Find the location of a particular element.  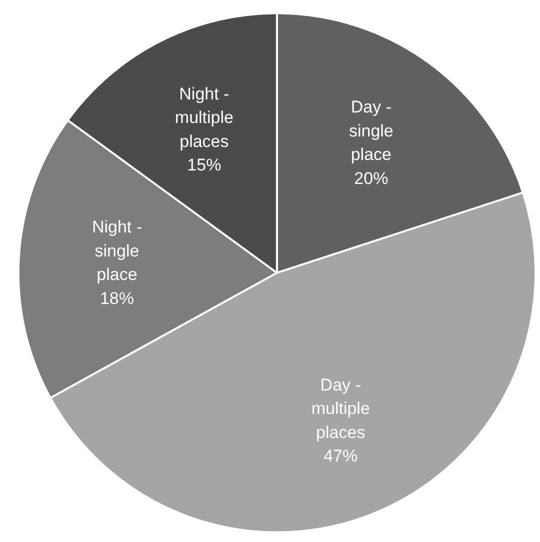

slice-label: Day - single place is located at coordinates (371, 131).